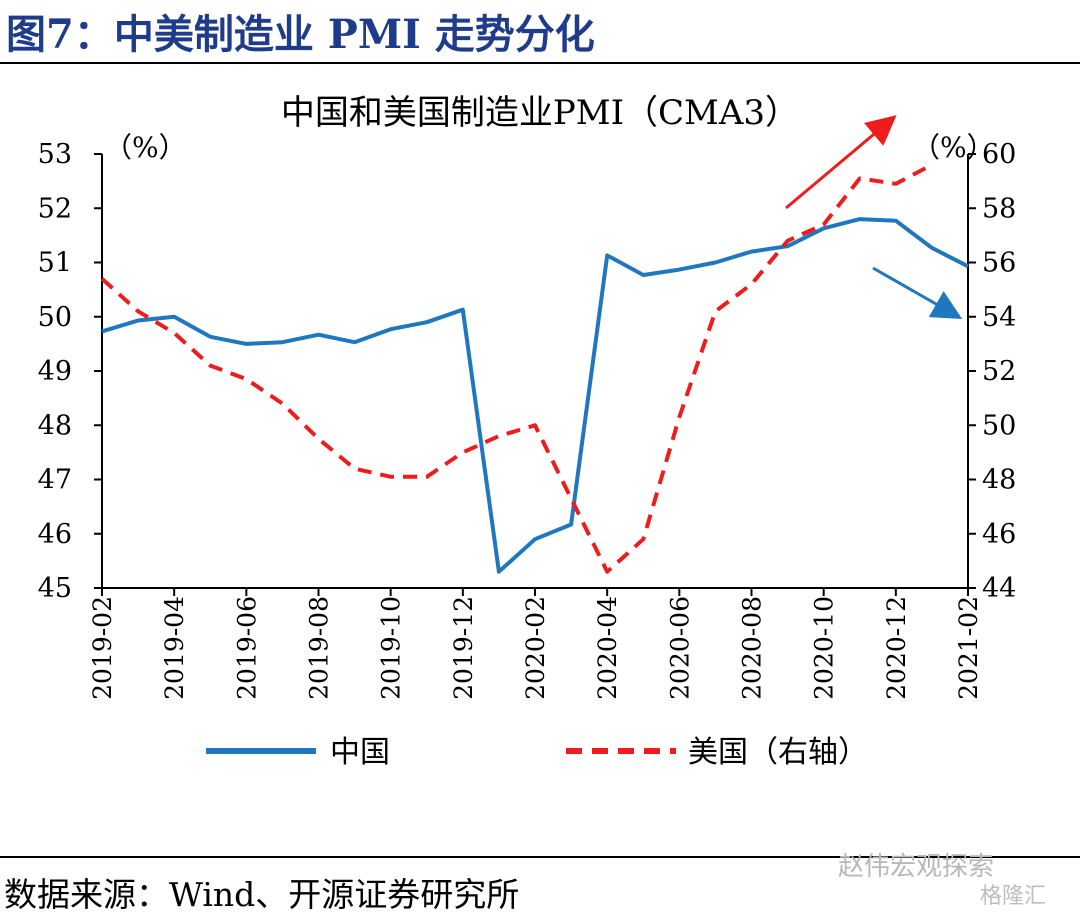 This screenshot has height=916, width=1080. What do you see at coordinates (679, 648) in the screenshot?
I see `x-tick-label: 2020-06` at bounding box center [679, 648].